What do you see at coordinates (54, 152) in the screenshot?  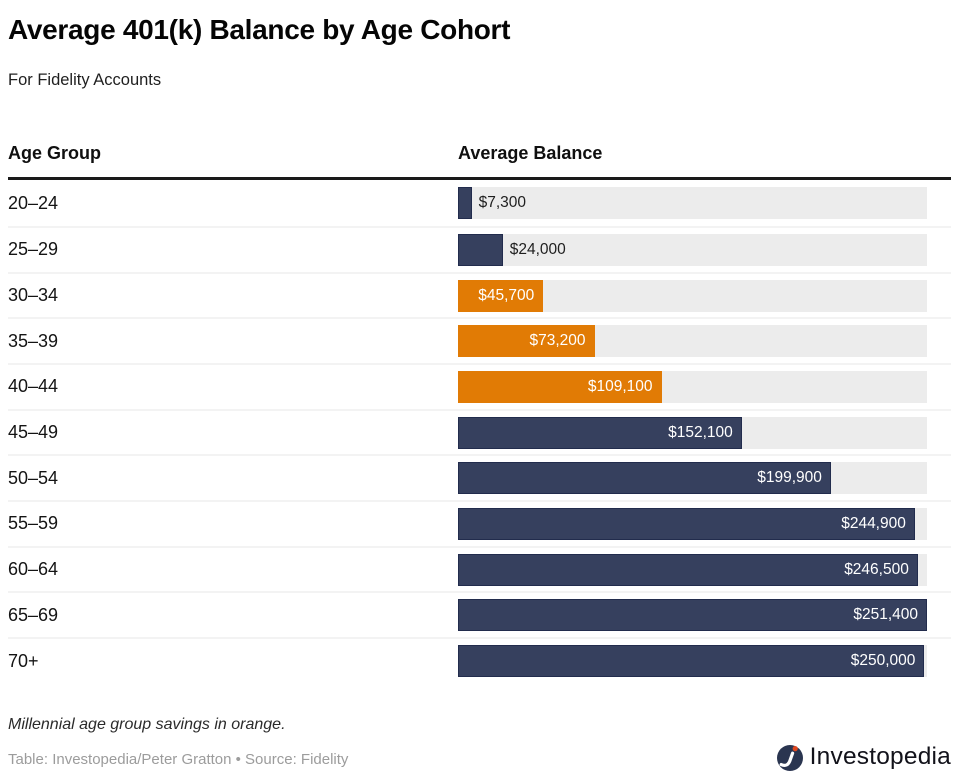 I see `col-header-age-group: Age Group` at bounding box center [54, 152].